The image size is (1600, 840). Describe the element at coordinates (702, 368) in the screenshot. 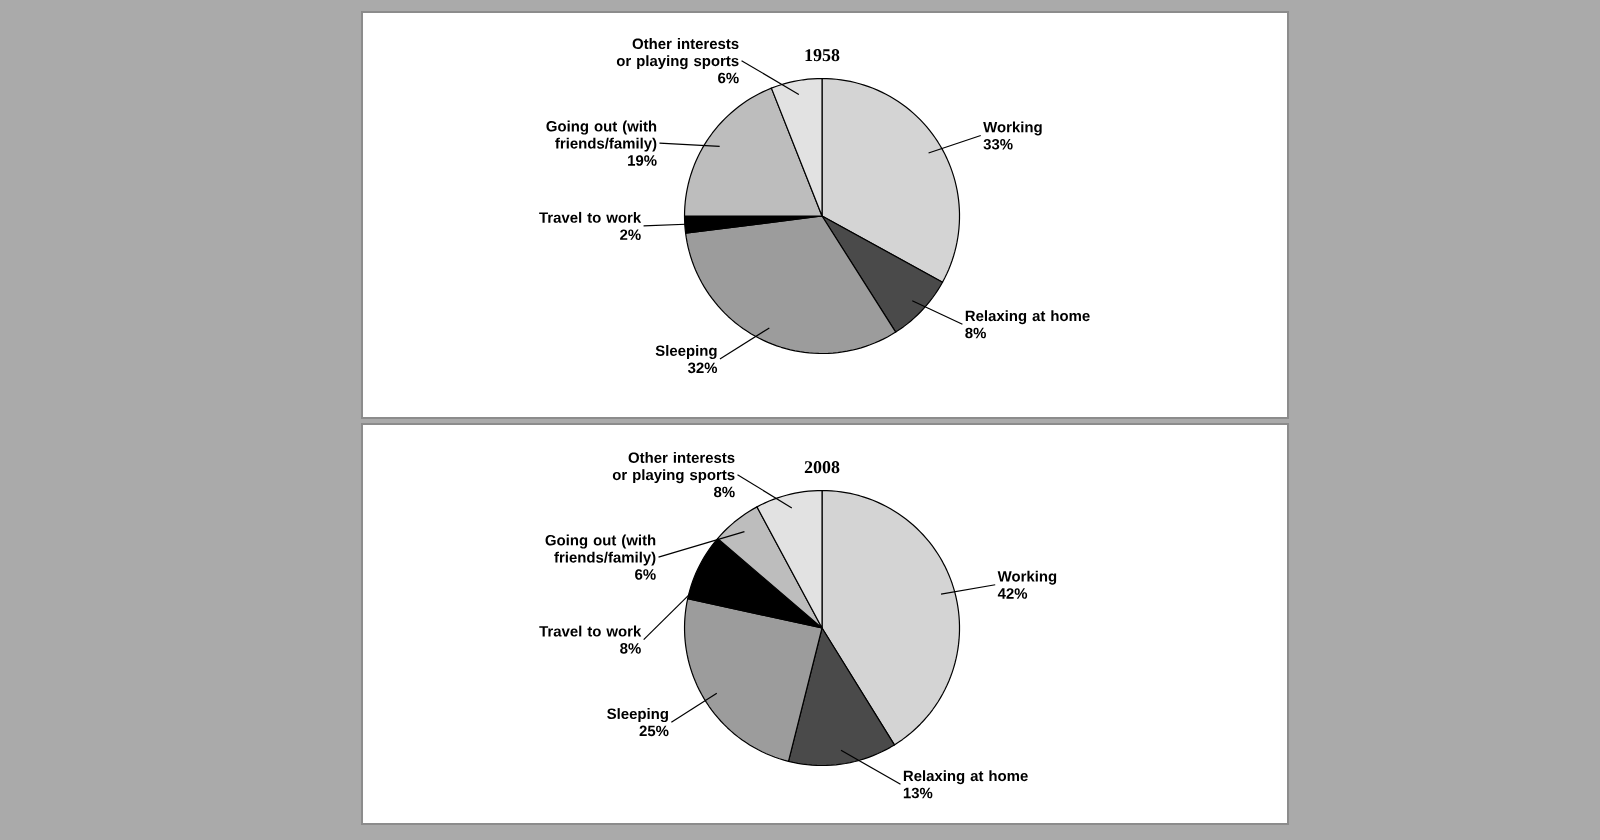

I see `data-label: 32%` at that location.